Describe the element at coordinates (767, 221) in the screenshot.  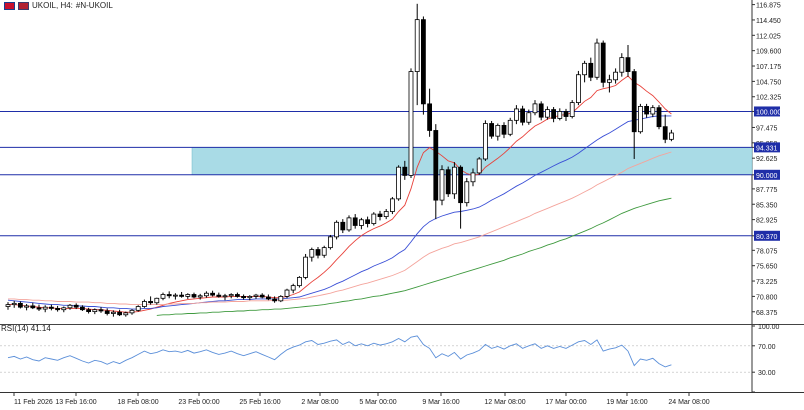
I see `y-tick-label: 82.925` at that location.